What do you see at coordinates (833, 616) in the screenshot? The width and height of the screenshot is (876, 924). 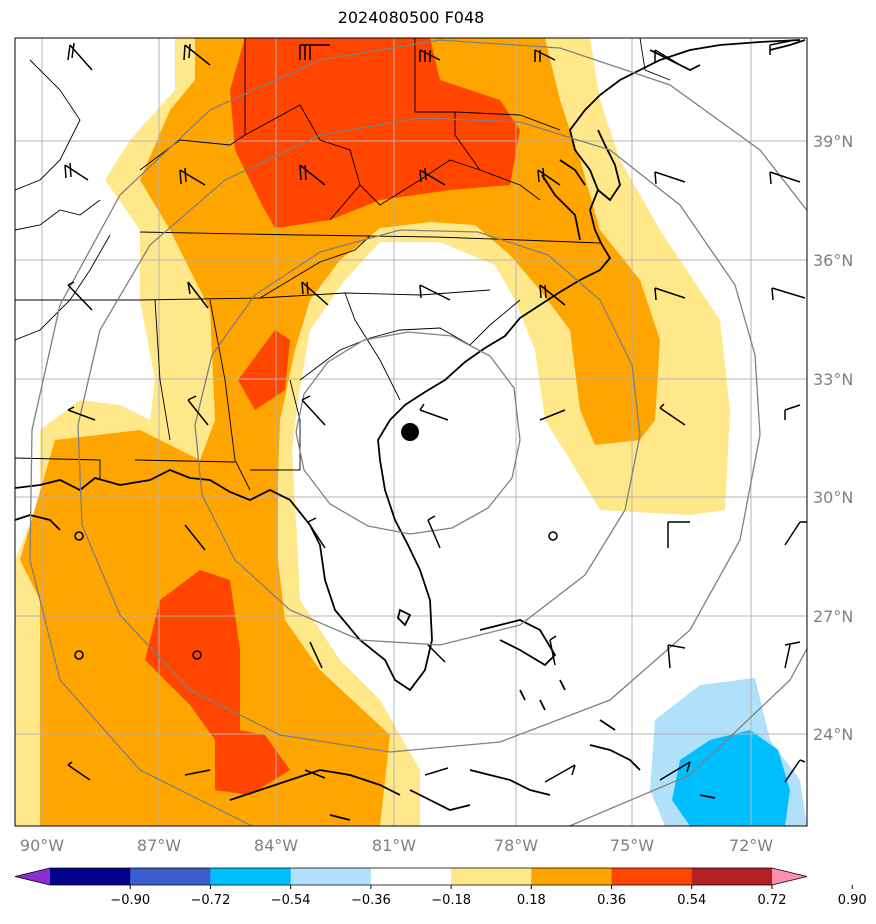 I see `lat-label: 27°N` at bounding box center [833, 616].